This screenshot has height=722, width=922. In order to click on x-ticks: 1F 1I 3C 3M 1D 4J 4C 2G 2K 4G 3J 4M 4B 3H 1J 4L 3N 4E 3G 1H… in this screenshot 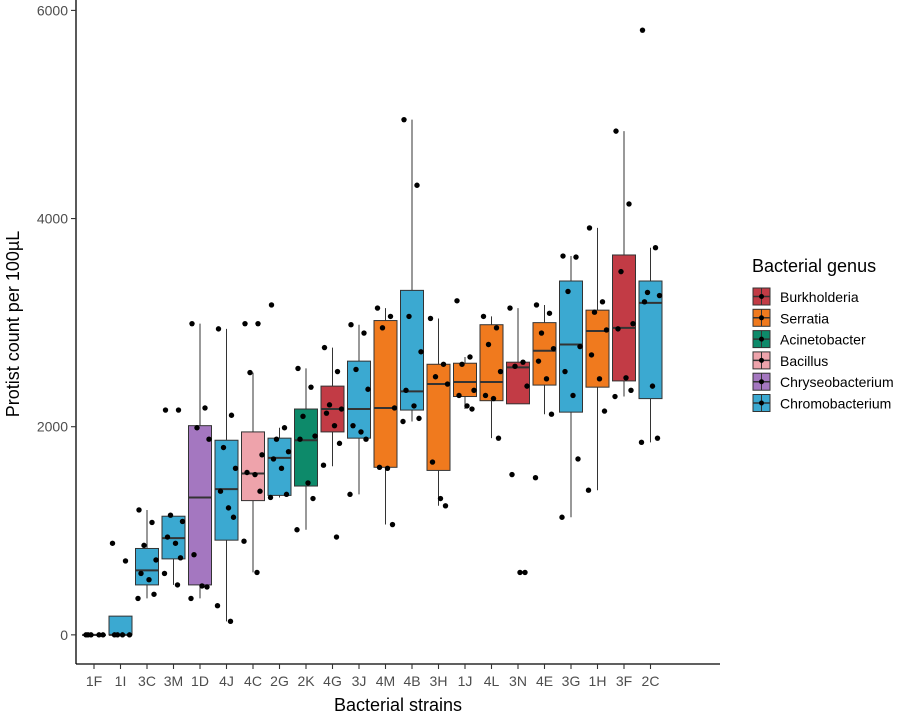, I will do `click(373, 676)`.